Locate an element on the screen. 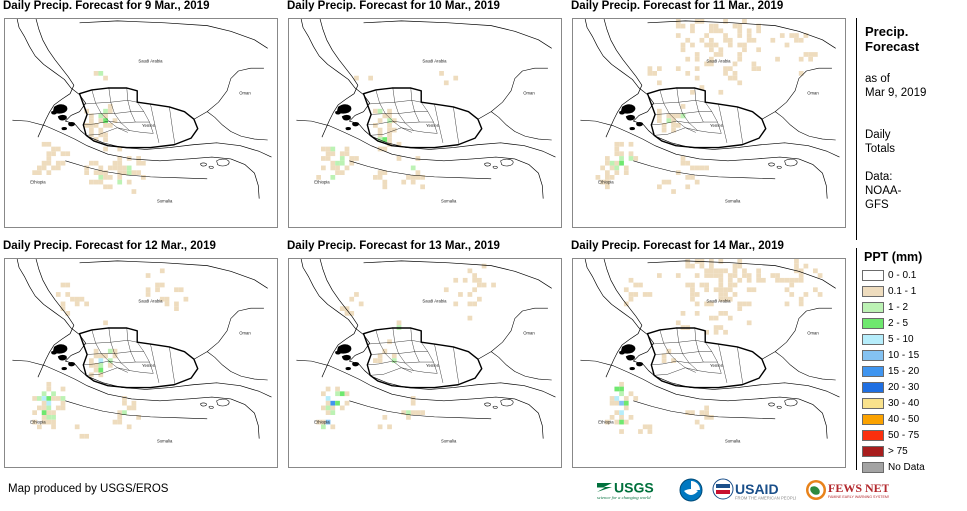 The width and height of the screenshot is (967, 511). map-frame: Saudi Arabia Oman Yemen Ethiopia Somalia is located at coordinates (709, 363).